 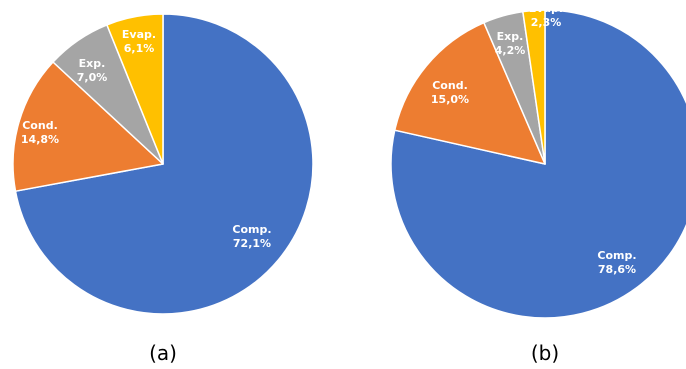 What do you see at coordinates (163, 353) in the screenshot?
I see `caption-a: (a)` at bounding box center [163, 353].